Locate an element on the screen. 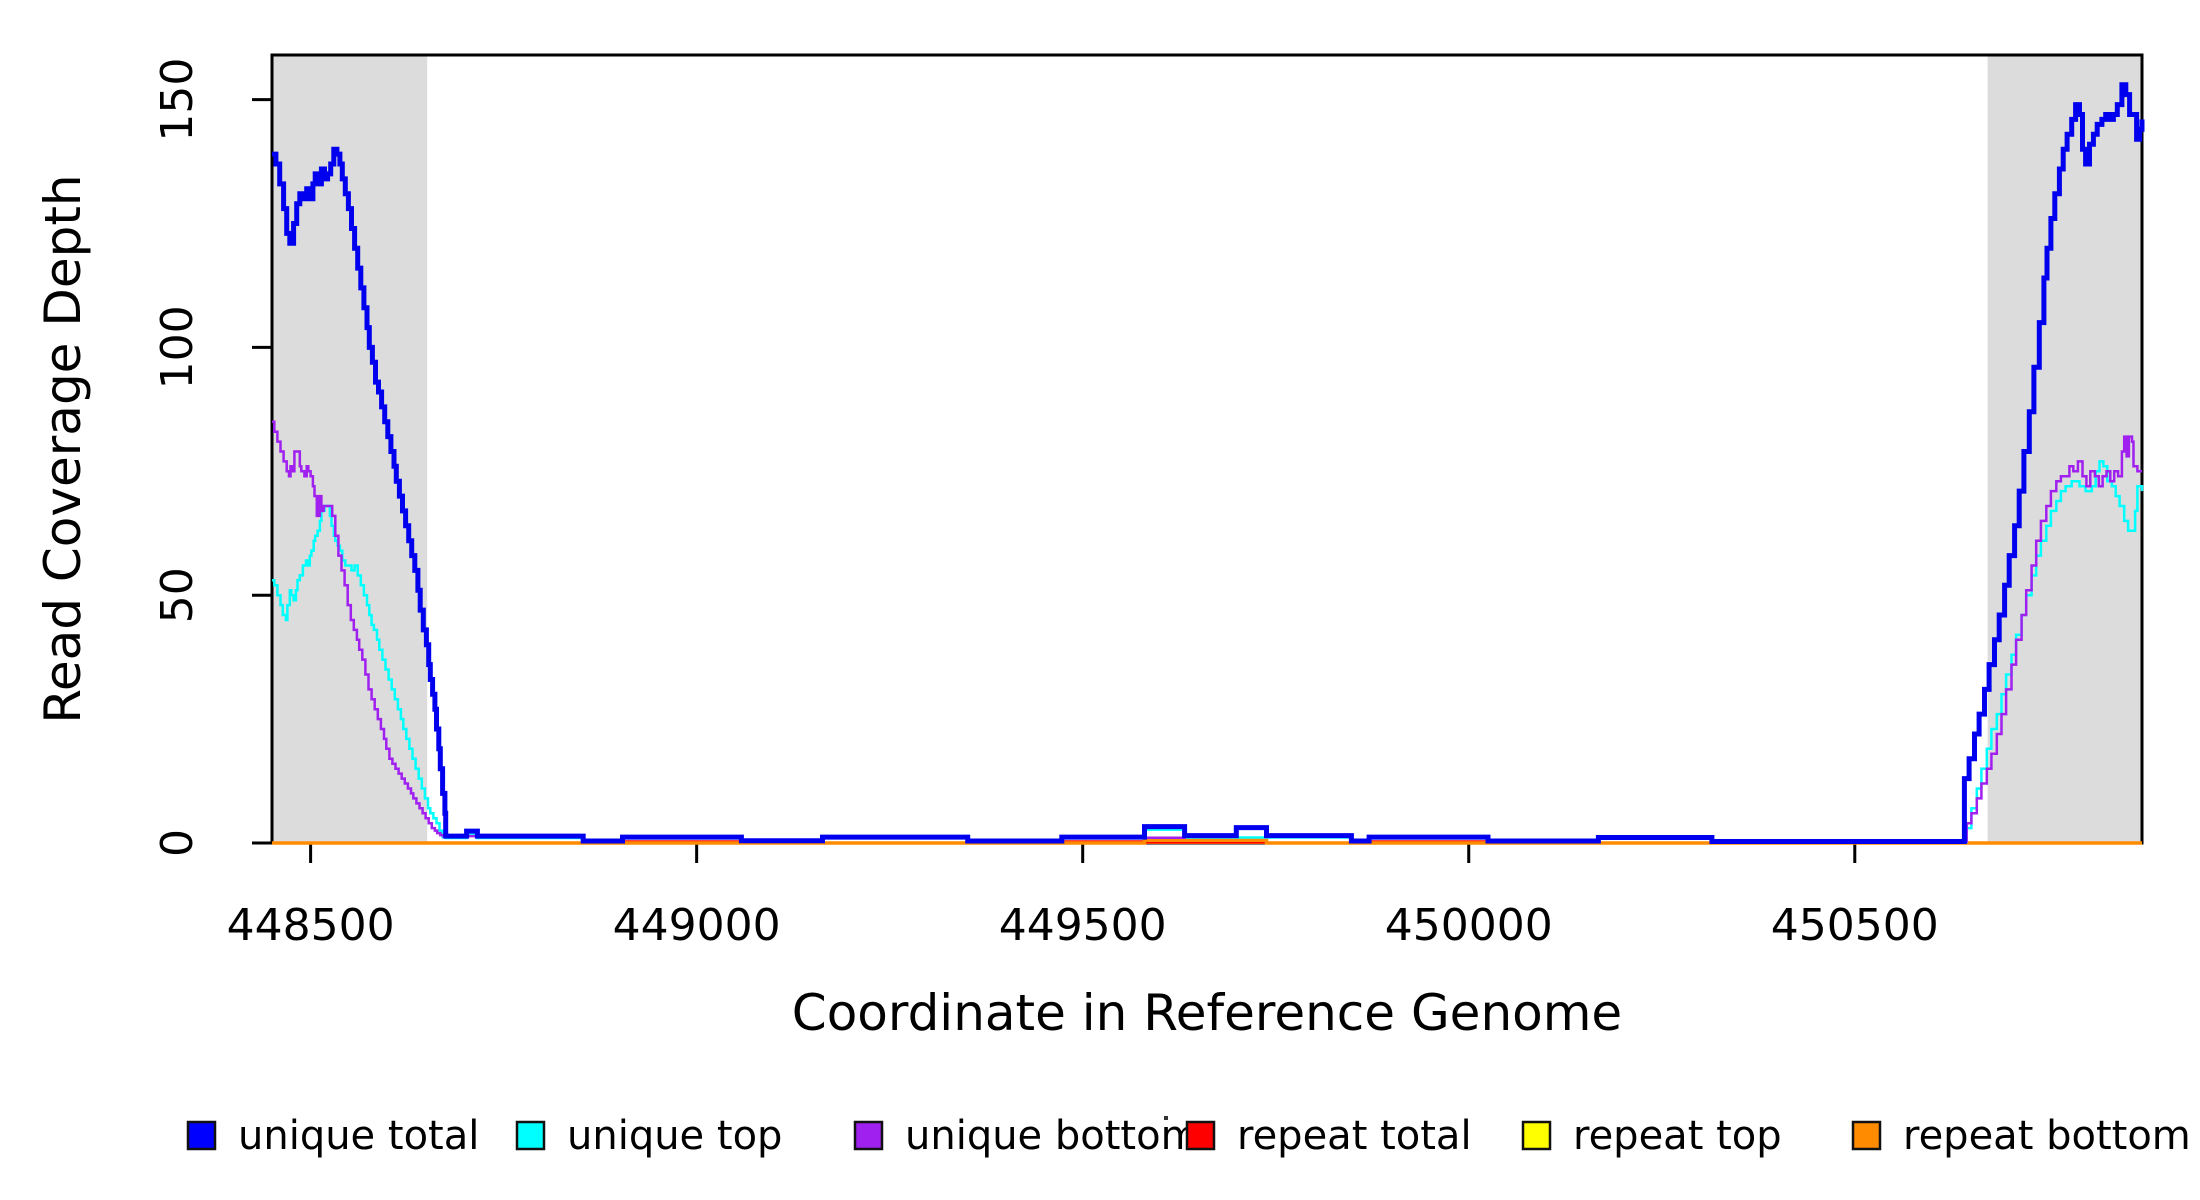  x-tick-label: 449000 is located at coordinates (697, 925).